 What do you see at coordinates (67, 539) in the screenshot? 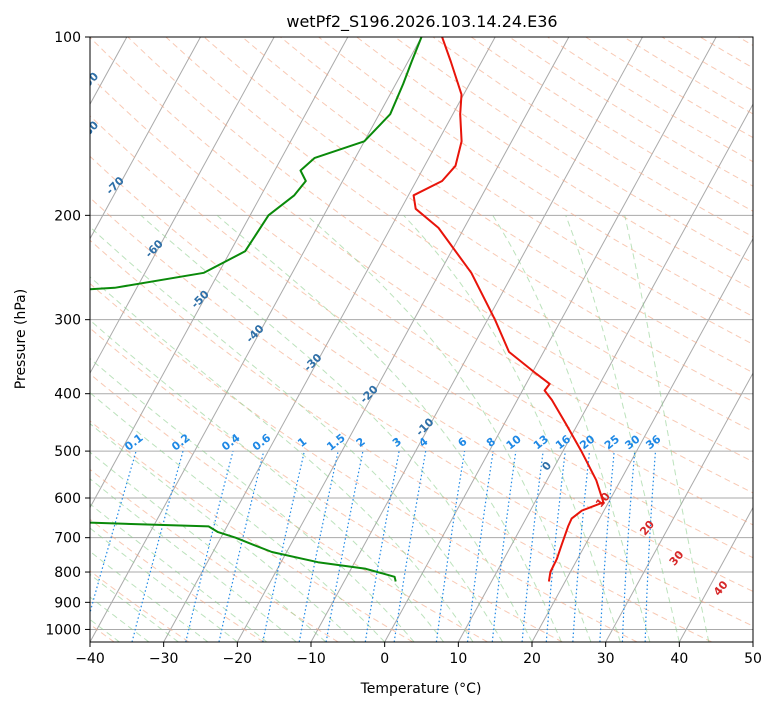
I see `y-tick-label: 700` at bounding box center [67, 539].